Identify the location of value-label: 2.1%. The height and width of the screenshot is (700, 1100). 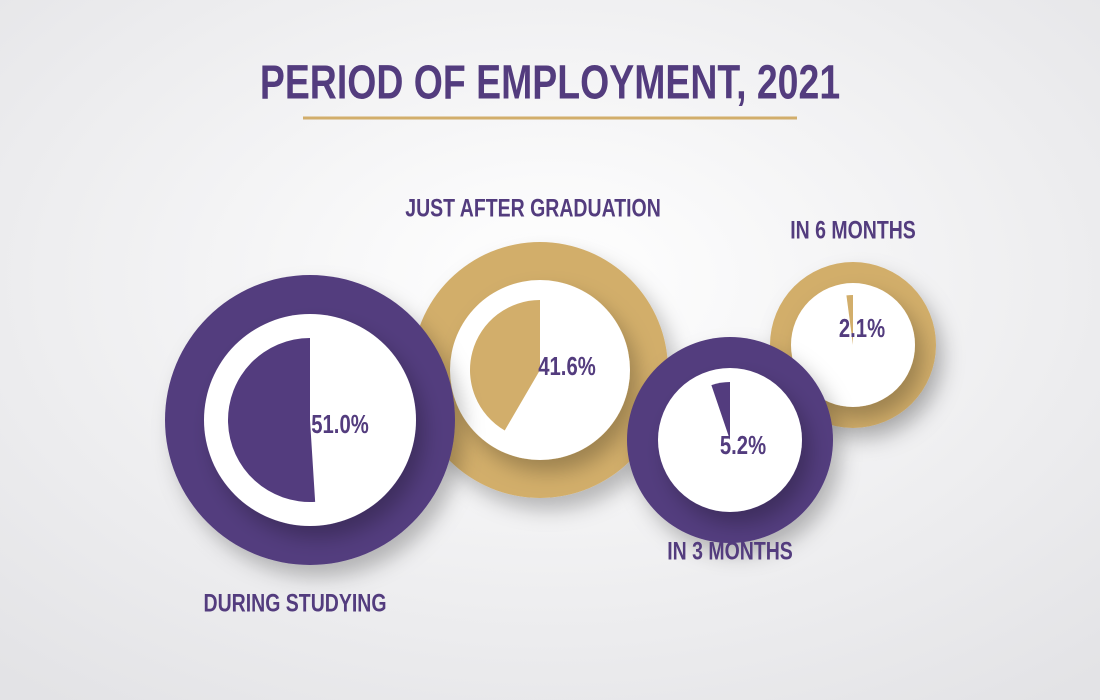
(862, 327).